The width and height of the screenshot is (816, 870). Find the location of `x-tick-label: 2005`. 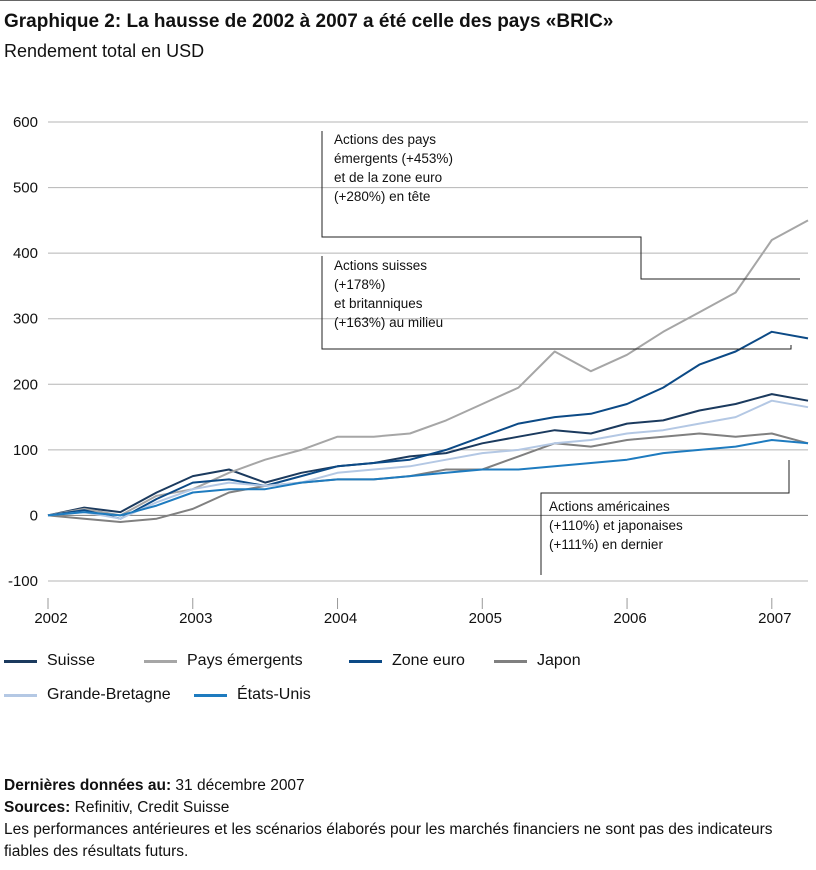

x-tick-label: 2005 is located at coordinates (485, 618).